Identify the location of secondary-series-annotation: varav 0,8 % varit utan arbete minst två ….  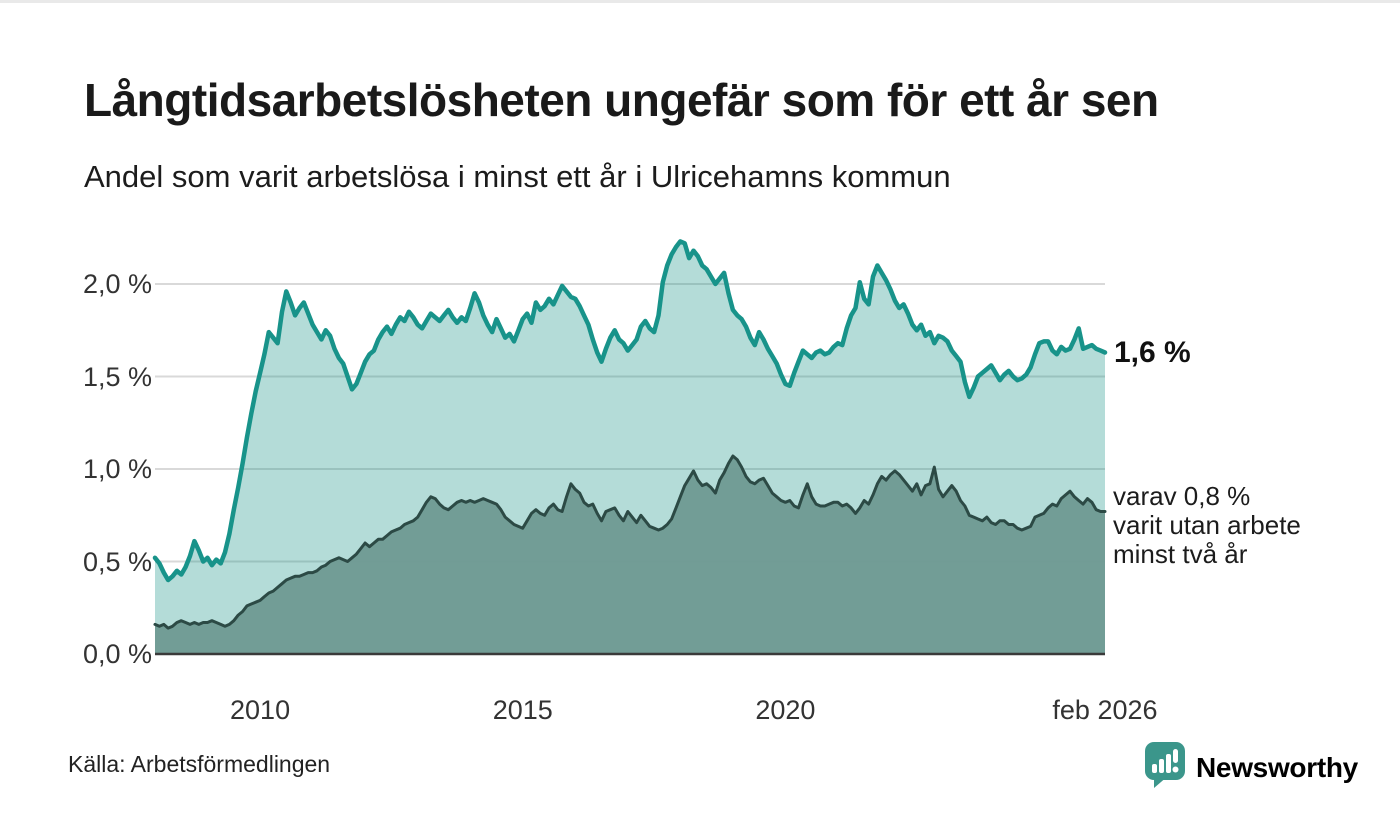
(1207, 524).